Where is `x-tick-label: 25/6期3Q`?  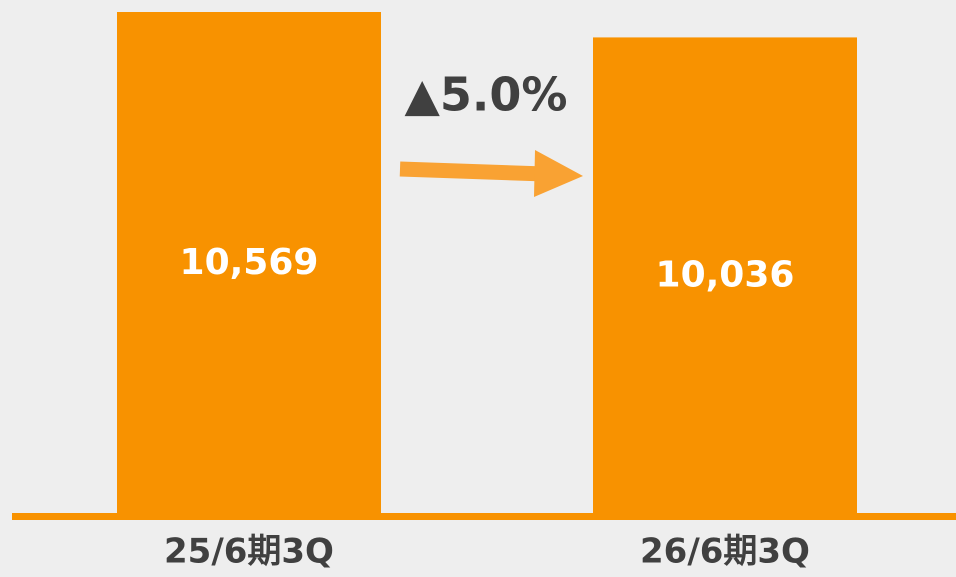
x-tick-label: 25/6期3Q is located at coordinates (249, 552).